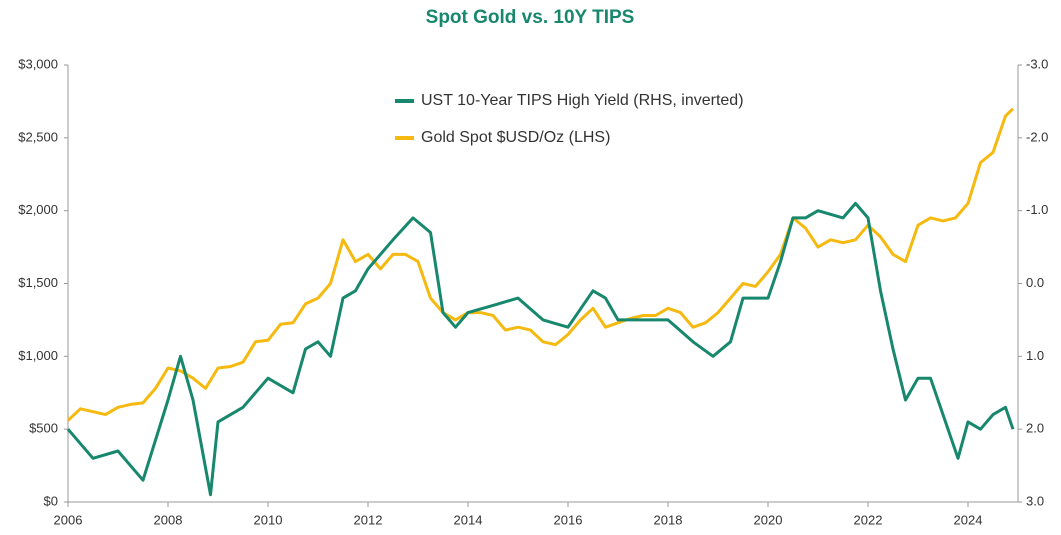 The image size is (1061, 535). I want to click on x-tick-label: 2022, so click(868, 519).